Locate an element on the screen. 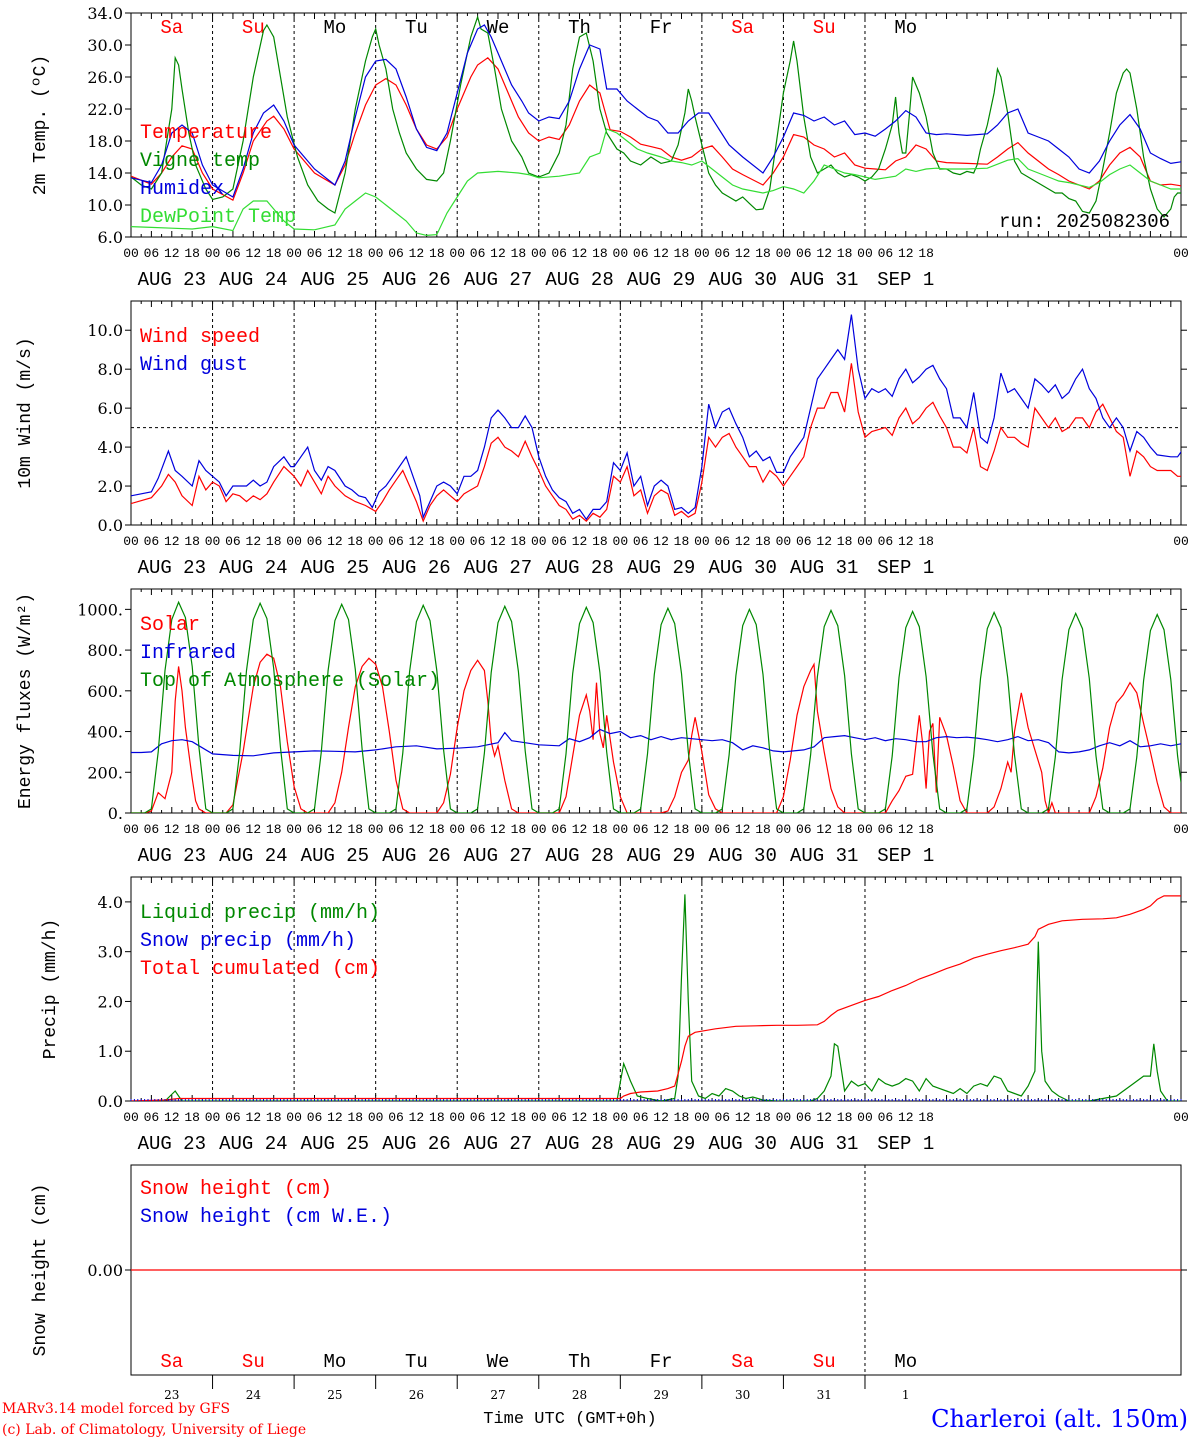  day-of-week-label: Fr is located at coordinates (661, 28).